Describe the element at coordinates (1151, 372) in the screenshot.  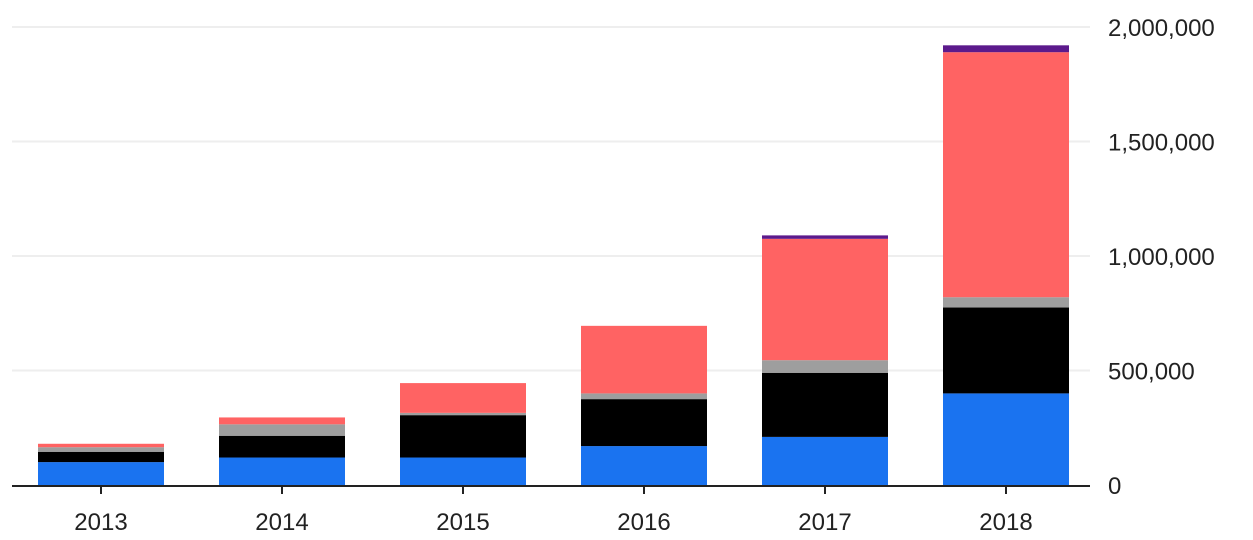
I see `y-tick-label: 500,000` at that location.